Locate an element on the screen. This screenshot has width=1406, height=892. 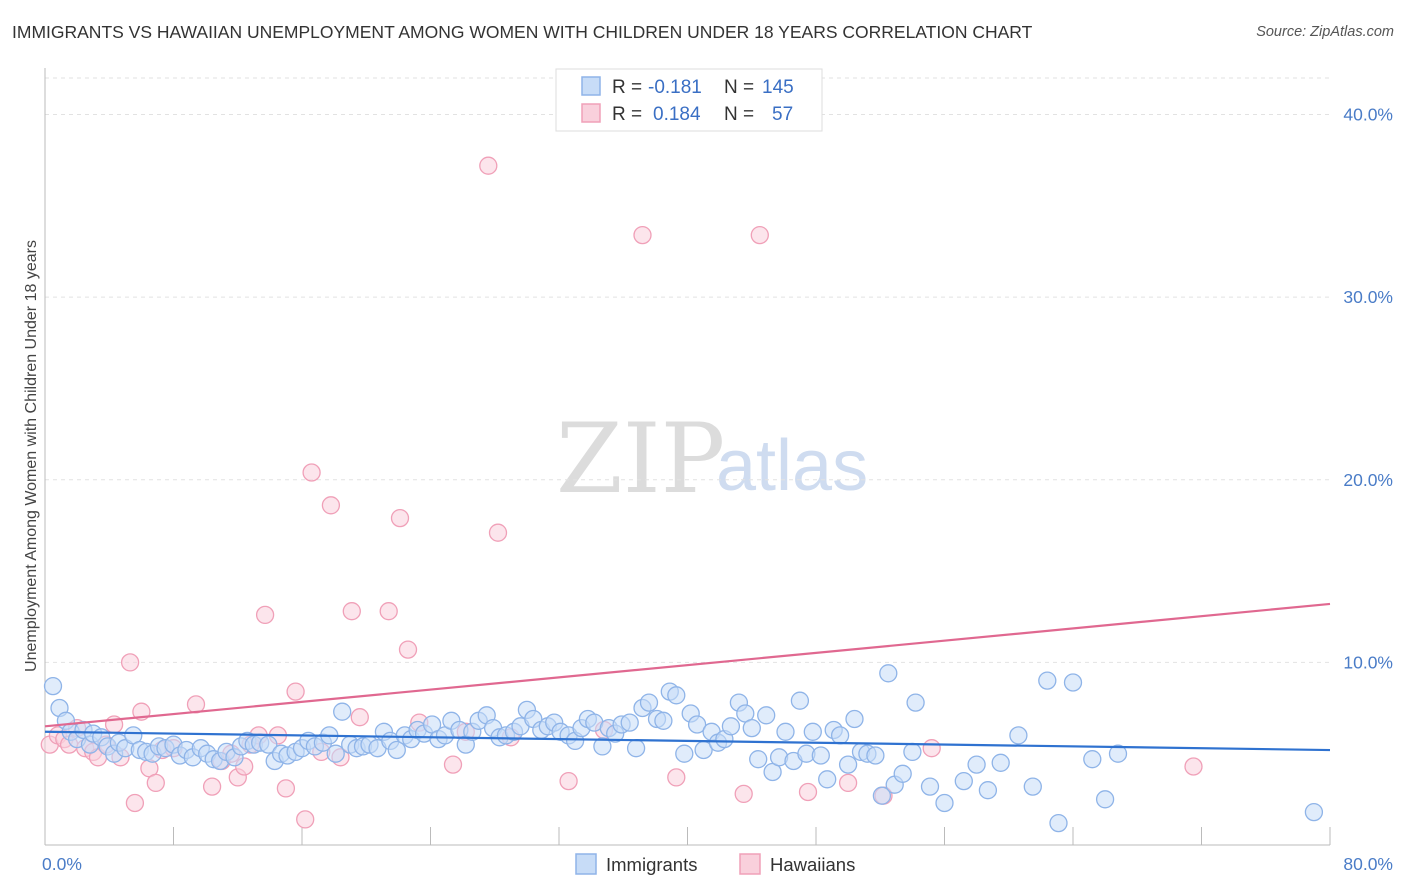
x-tick-labels: 0.0% 80.0% is located at coordinates (717, 864).